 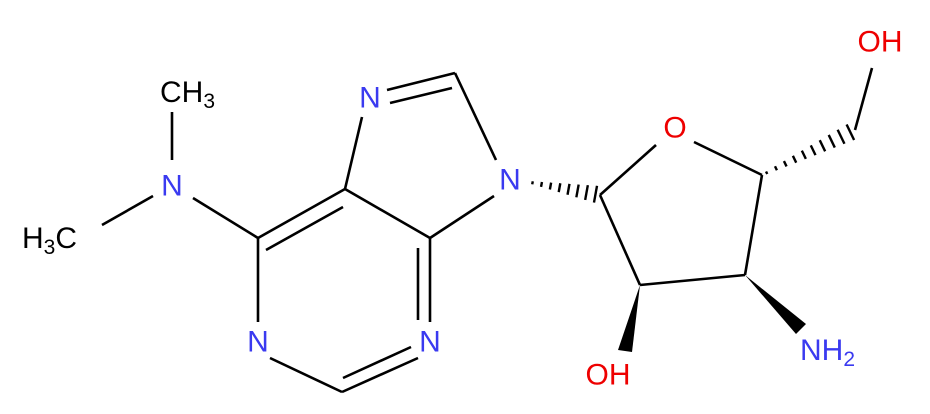 I want to click on atom-label: H3C, so click(x=49, y=240).